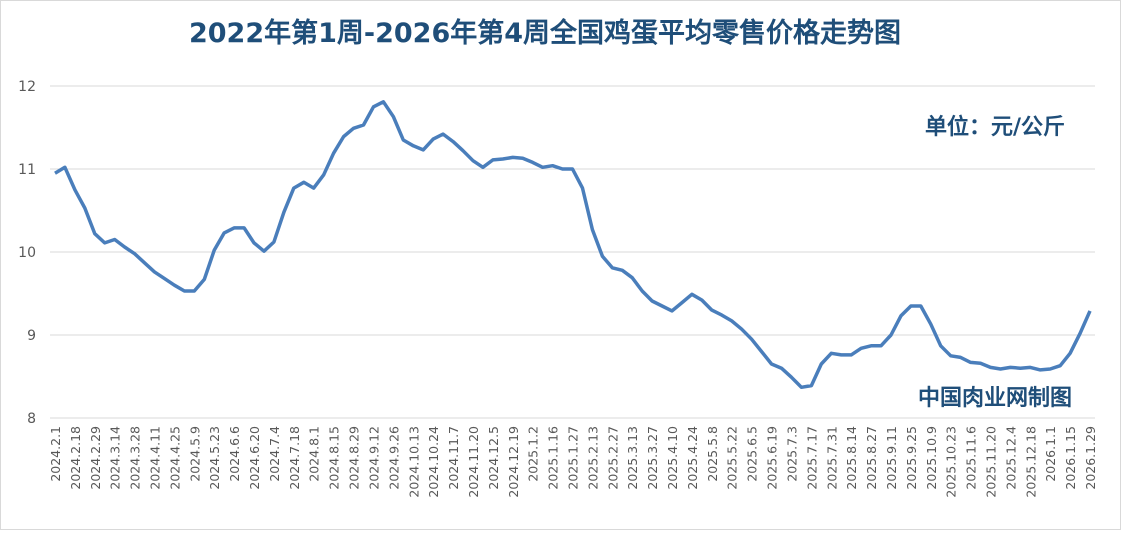 The image size is (1121, 534). What do you see at coordinates (55, 454) in the screenshot?
I see `x-tick-label: 2024.2.1` at bounding box center [55, 454].